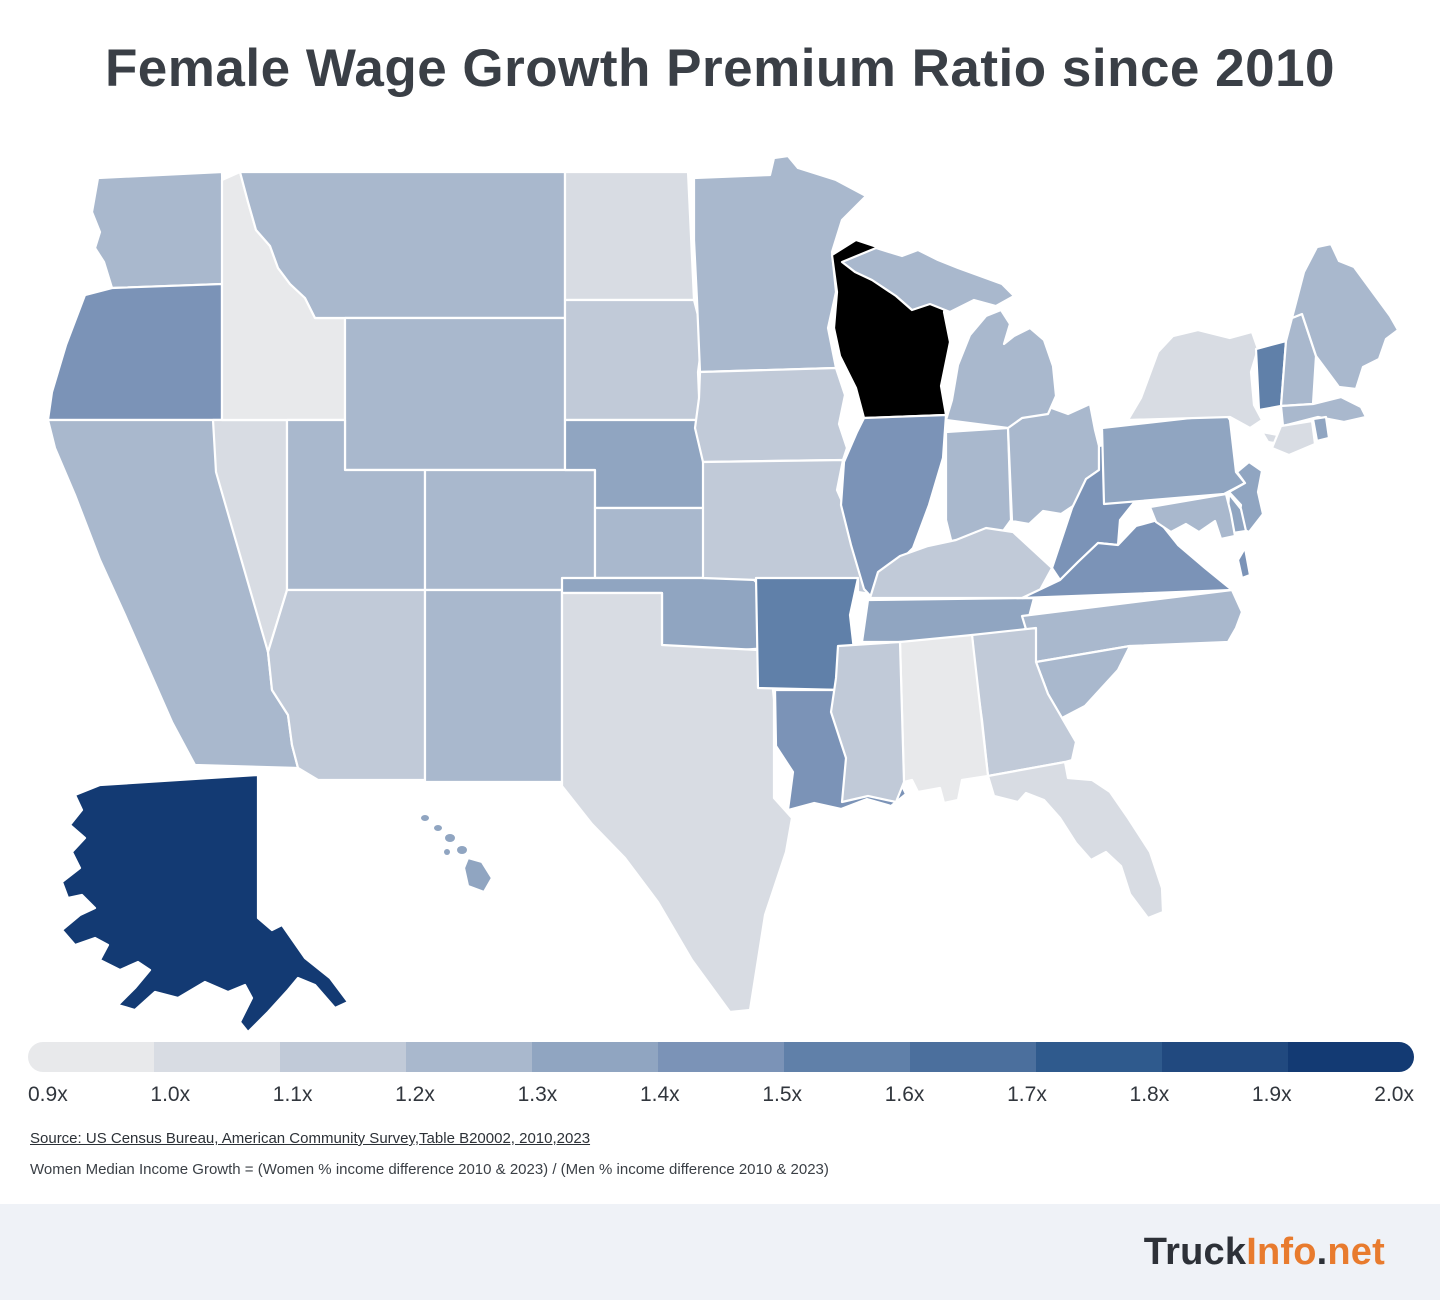 This screenshot has height=1300, width=1440. Describe the element at coordinates (1075, 840) in the screenshot. I see `state-florida` at that location.